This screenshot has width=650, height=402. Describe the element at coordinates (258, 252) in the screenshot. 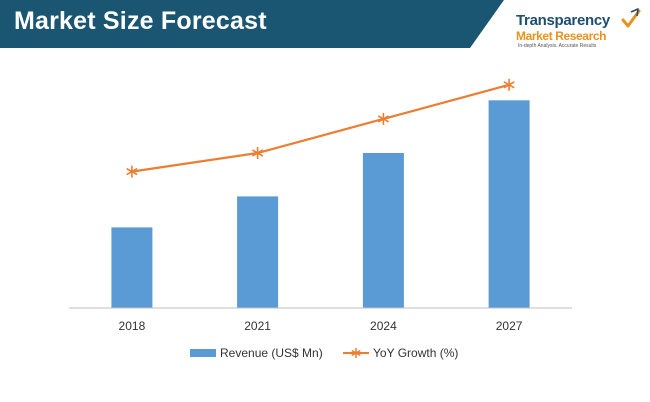

I see `bar-revenue-2021` at that location.